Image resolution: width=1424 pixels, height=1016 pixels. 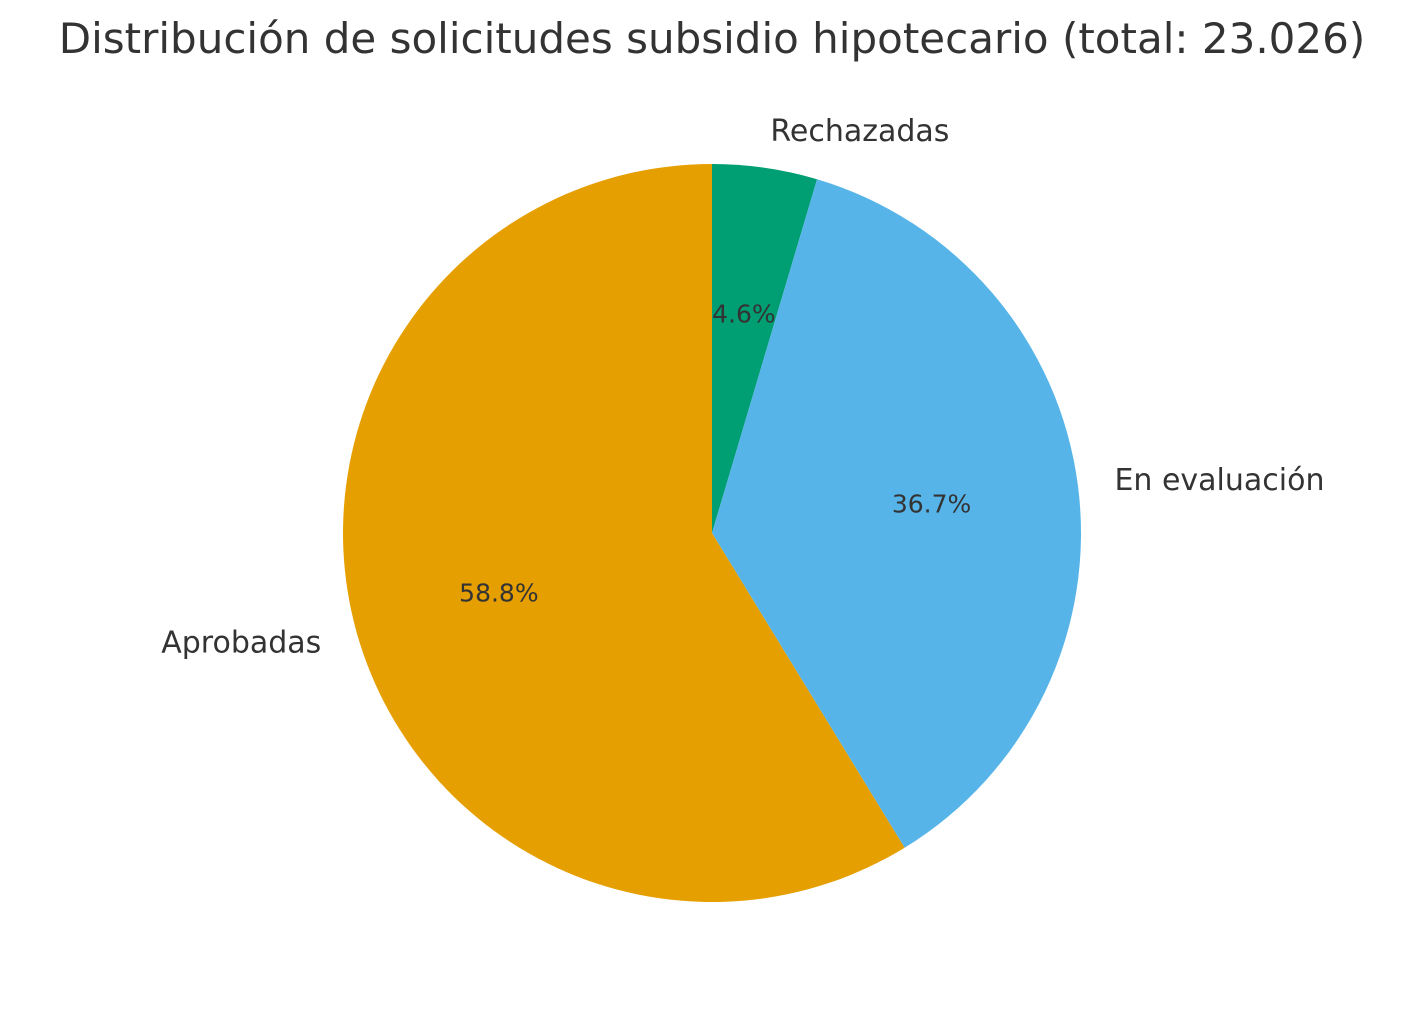 I want to click on slice-percent-label-0: 4.6%, so click(x=744, y=313).